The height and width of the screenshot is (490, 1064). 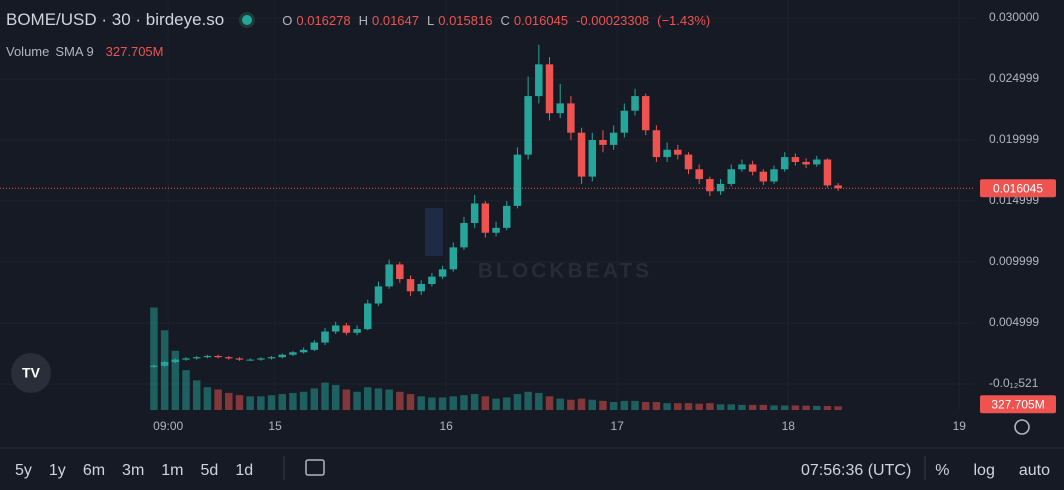 I want to click on timeframe-button: 3m, so click(x=133, y=470).